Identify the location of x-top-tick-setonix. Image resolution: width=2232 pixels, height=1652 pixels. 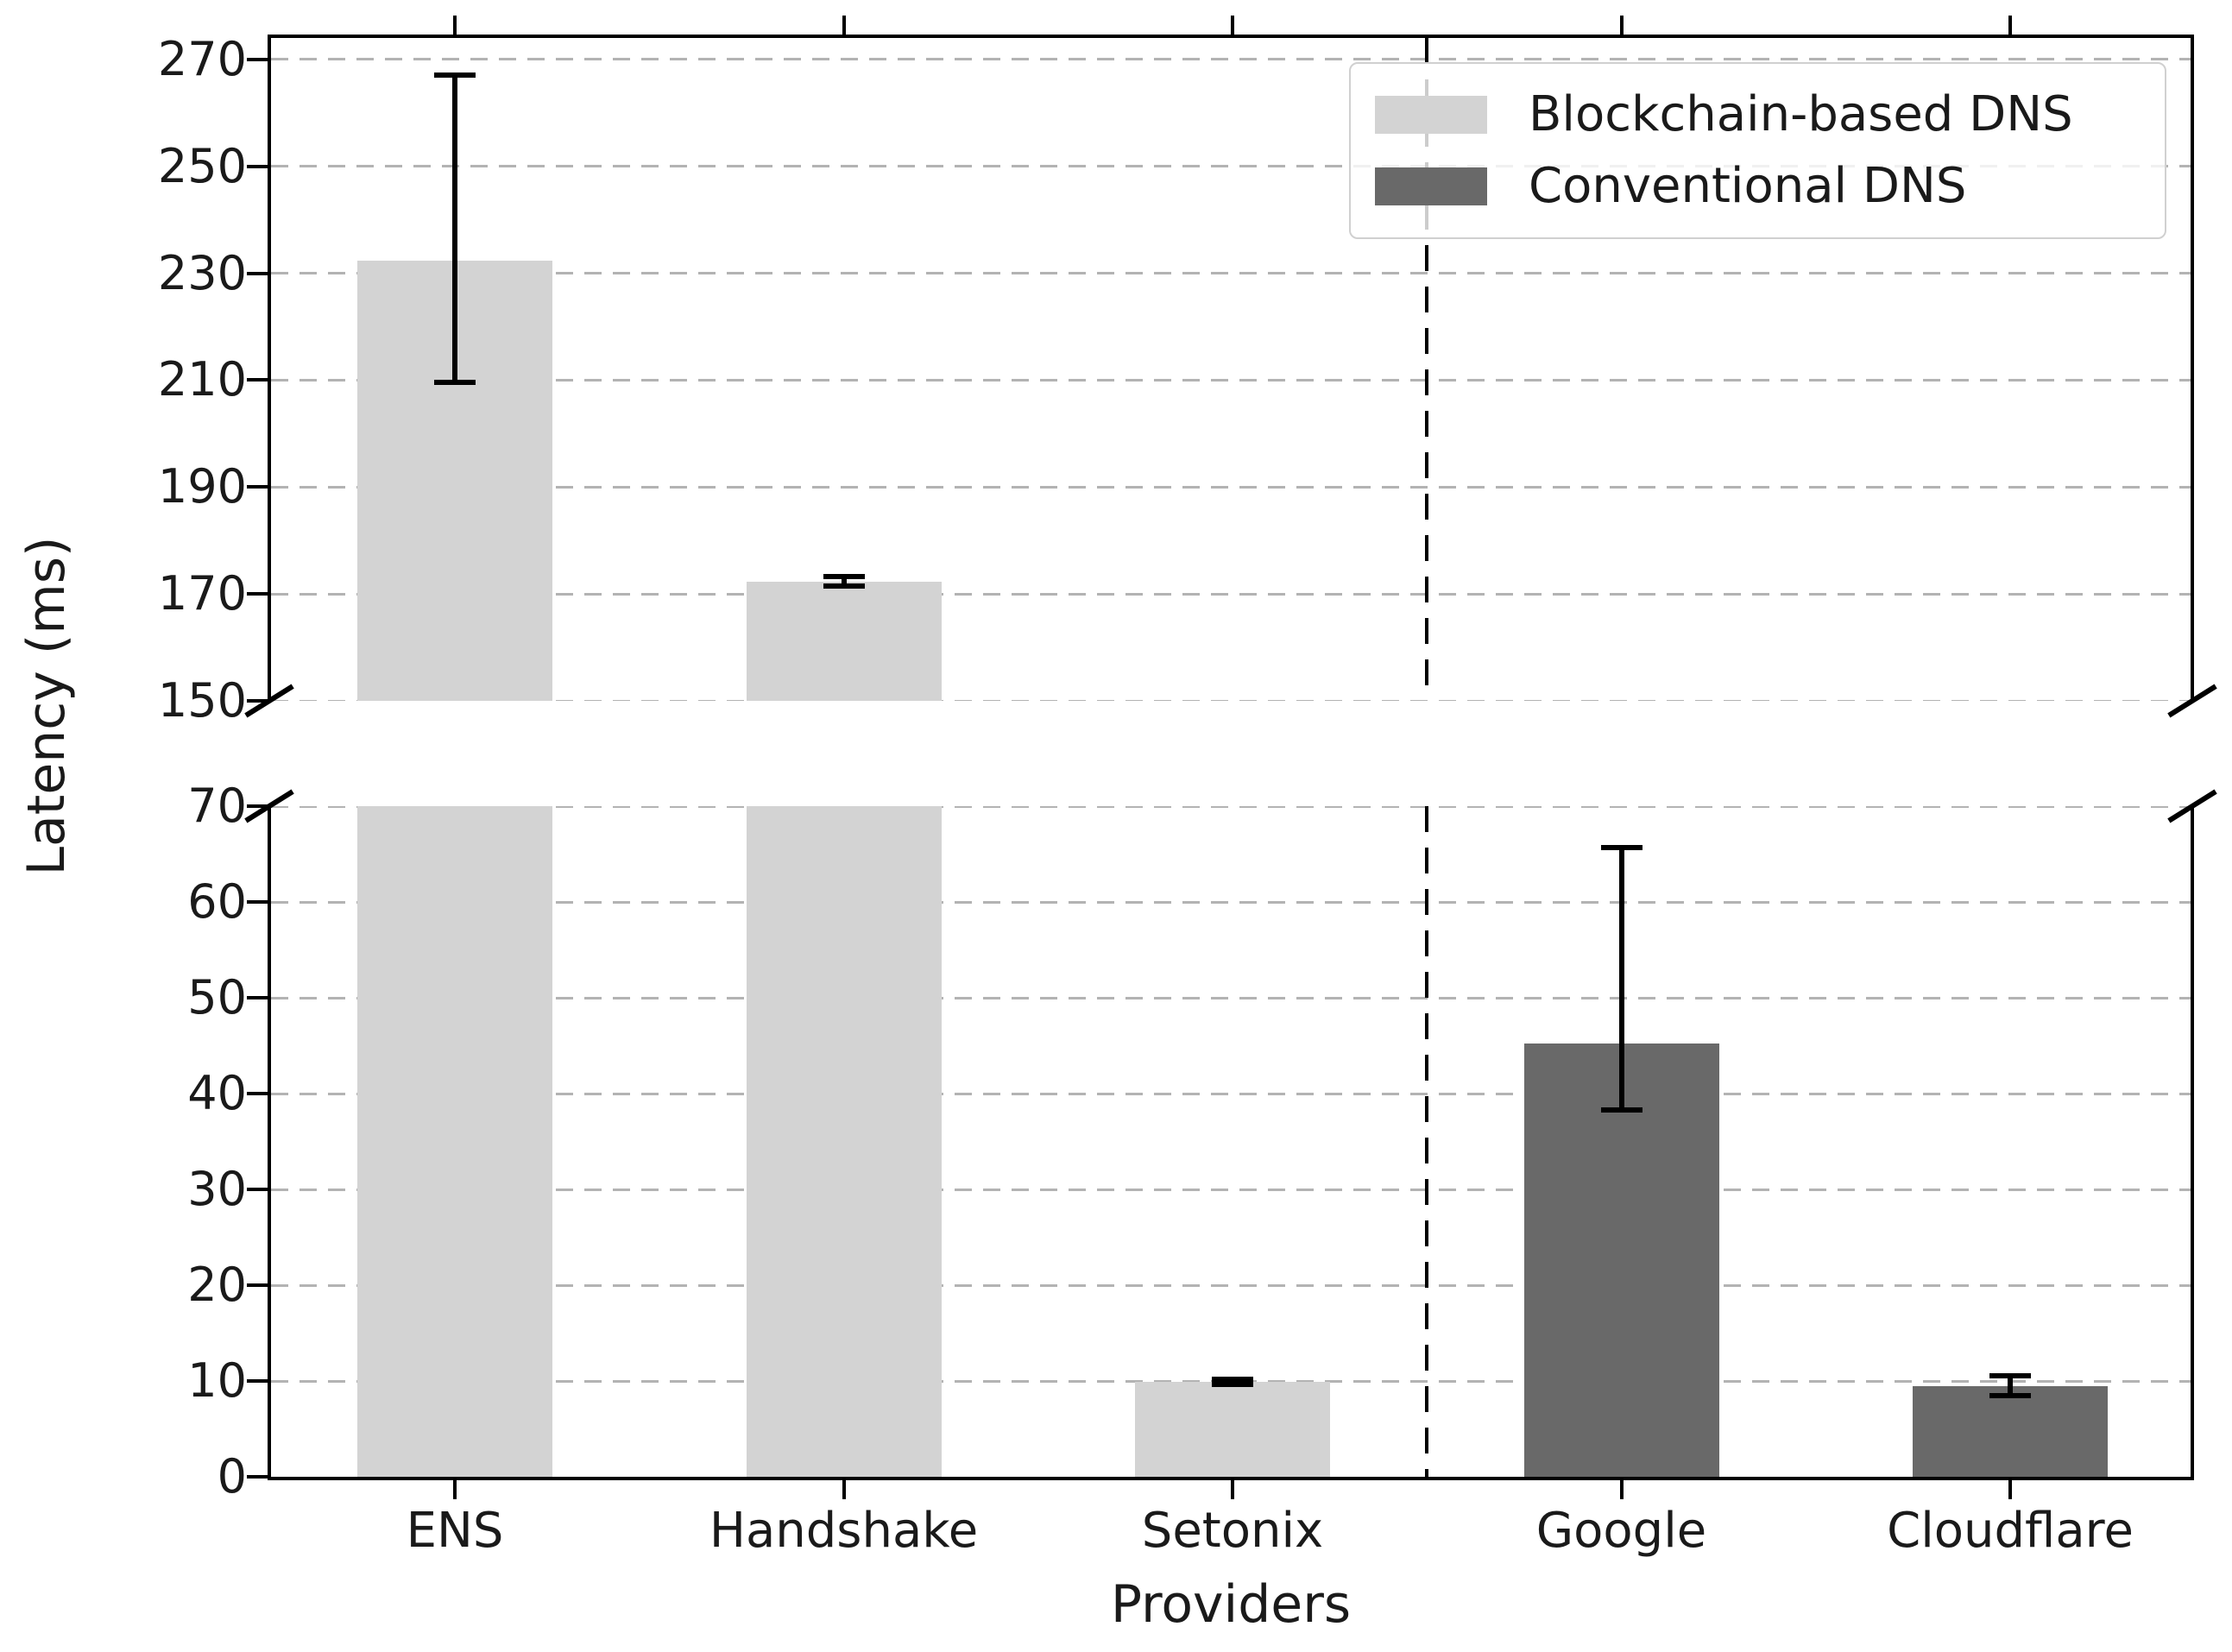
(1233, 25).